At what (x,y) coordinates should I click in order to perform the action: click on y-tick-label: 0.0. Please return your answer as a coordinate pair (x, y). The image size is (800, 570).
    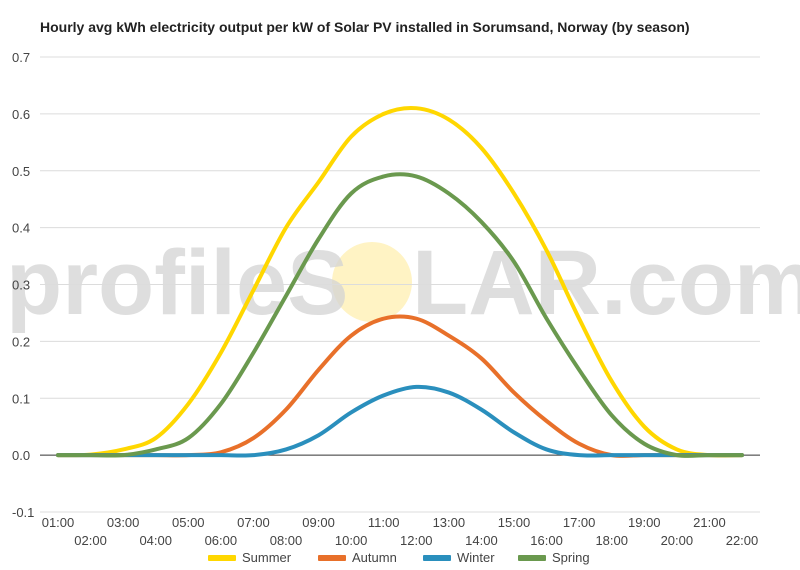
    Looking at the image, I should click on (21, 455).